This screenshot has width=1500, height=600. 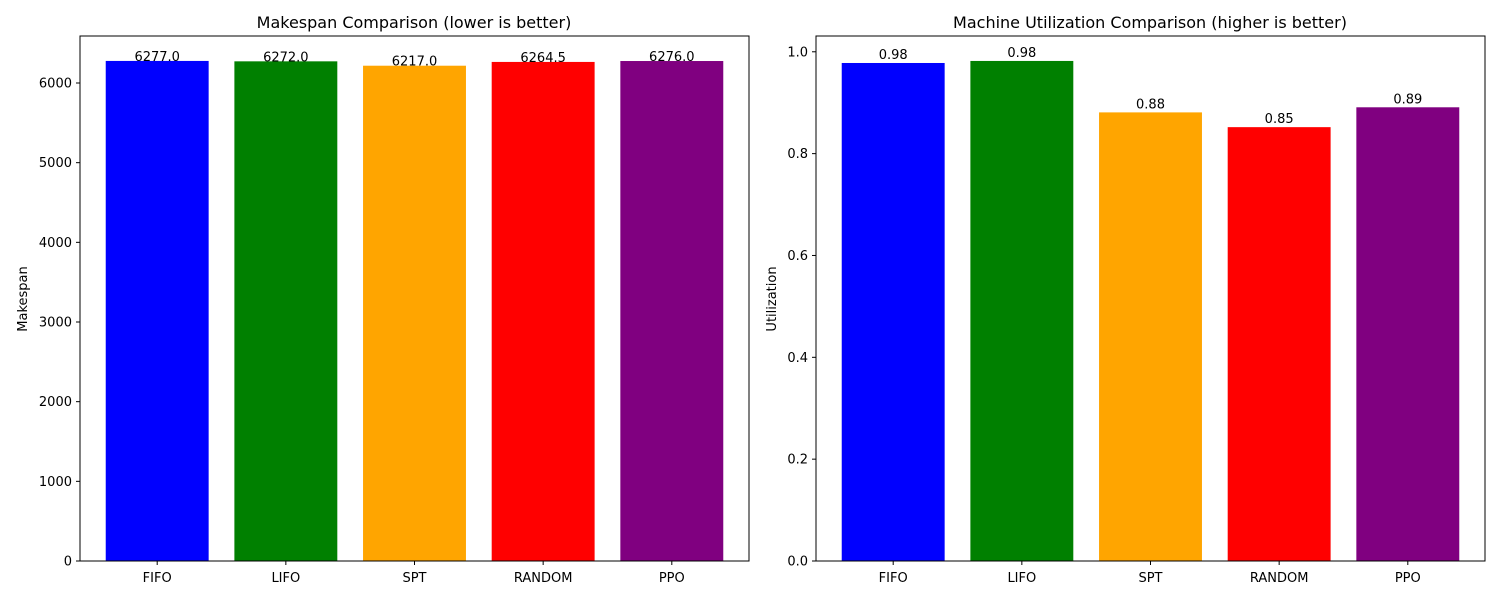 I want to click on y-tick-label: 1000, so click(x=55, y=482).